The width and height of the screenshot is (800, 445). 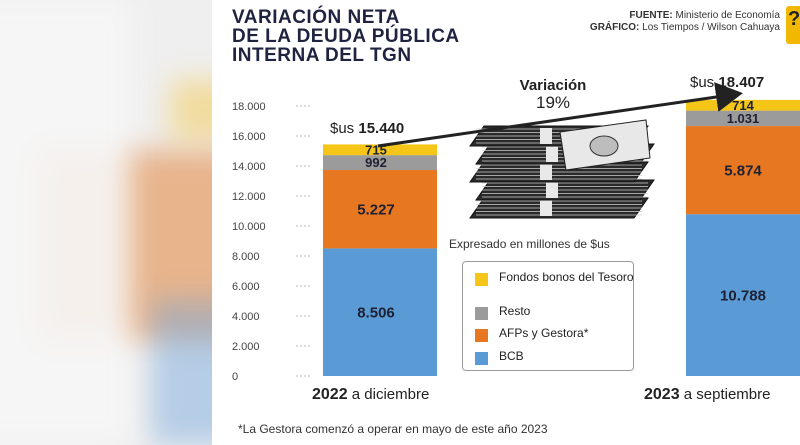 What do you see at coordinates (376, 313) in the screenshot?
I see `data-label: 8.506` at bounding box center [376, 313].